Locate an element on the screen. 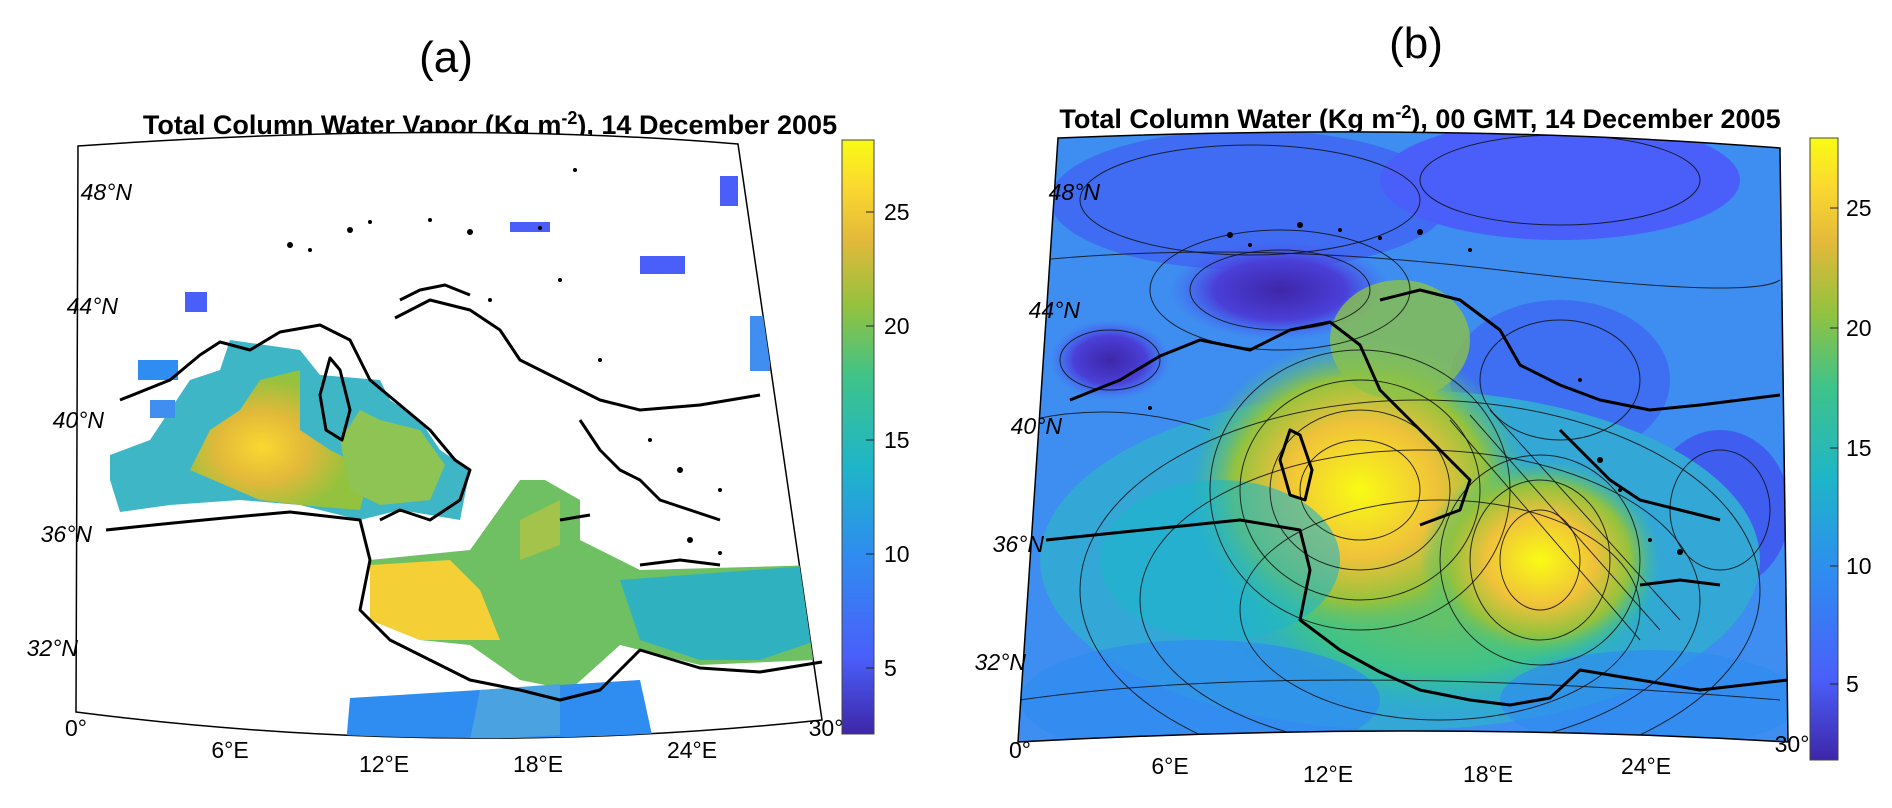 The height and width of the screenshot is (808, 1892). panel-b-islands is located at coordinates (1415, 388).